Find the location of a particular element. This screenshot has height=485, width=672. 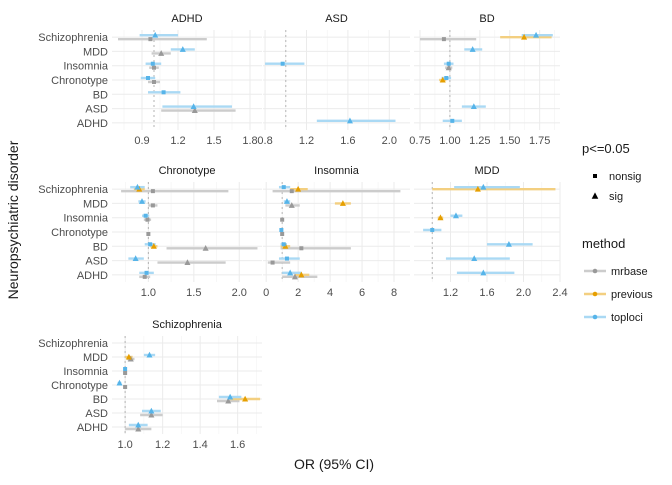

x-tick-label: 2.4 is located at coordinates (559, 293).